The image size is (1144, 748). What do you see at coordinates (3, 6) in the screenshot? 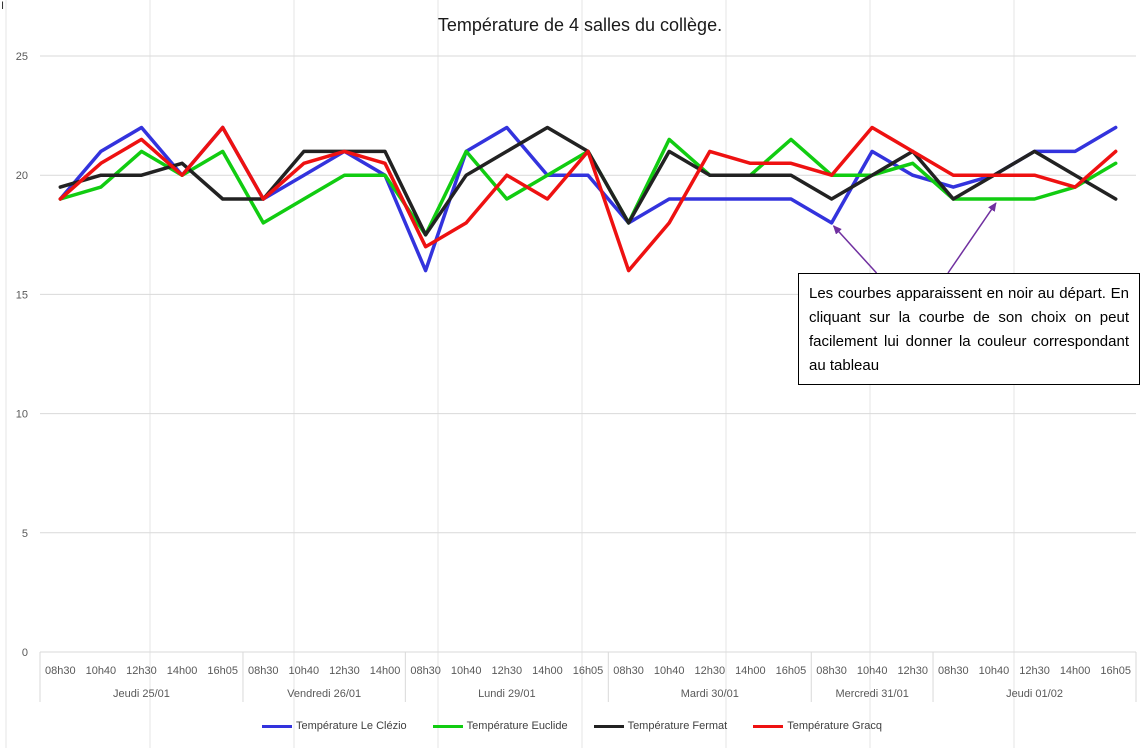
I see `text-cursor-icon: I` at bounding box center [3, 6].